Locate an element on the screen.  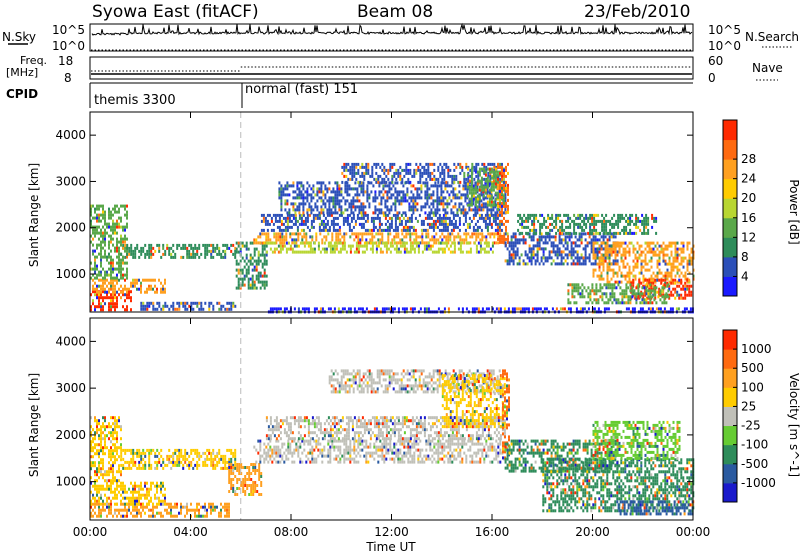
xtick-label-3: 12:00 is located at coordinates (391, 532).